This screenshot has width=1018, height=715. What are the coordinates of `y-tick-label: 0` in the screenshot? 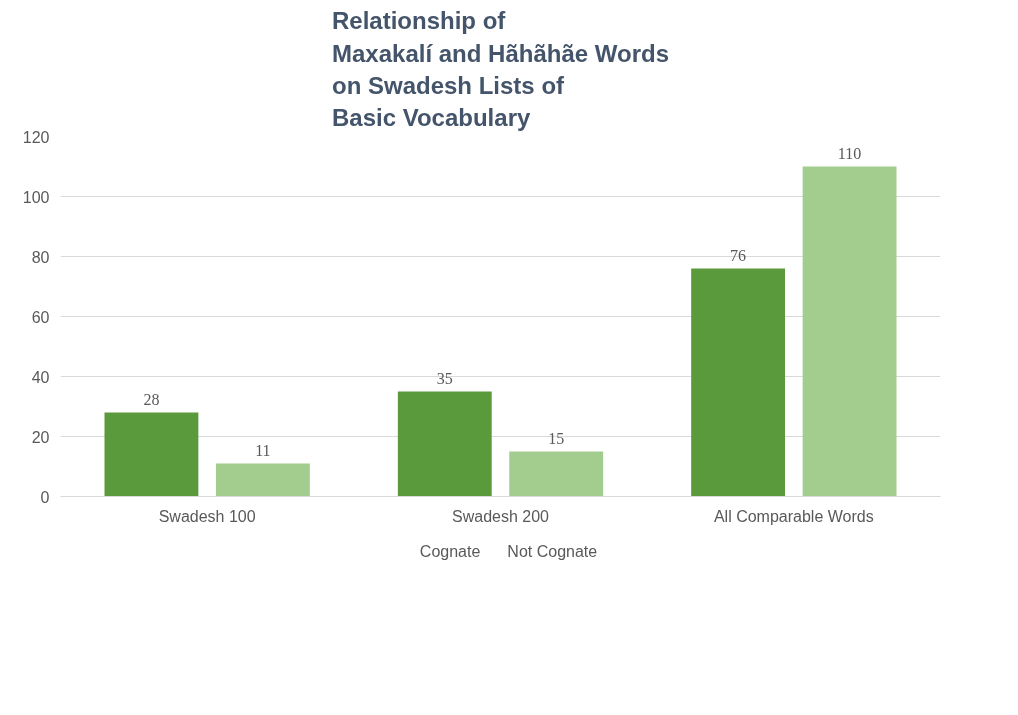 It's located at (45, 497).